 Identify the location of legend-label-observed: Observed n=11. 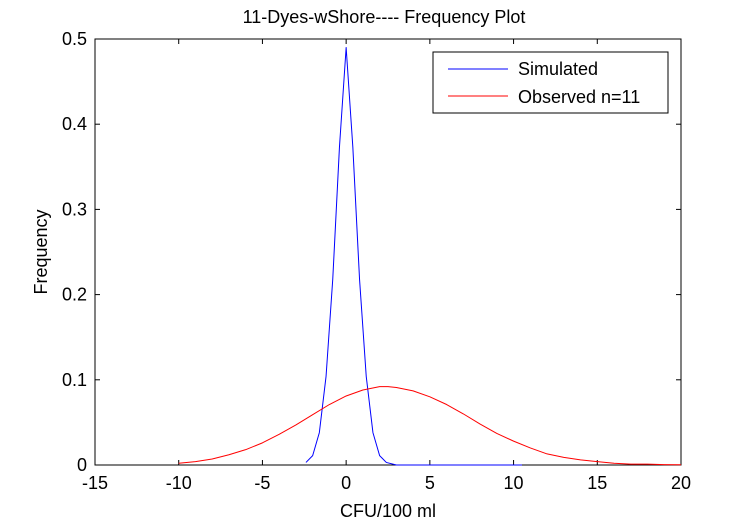
(579, 97).